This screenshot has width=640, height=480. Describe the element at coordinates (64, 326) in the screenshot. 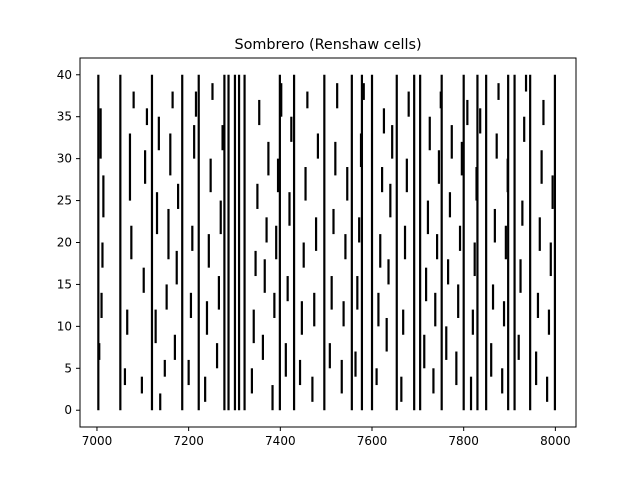

I see `y-tick-label: 10` at that location.